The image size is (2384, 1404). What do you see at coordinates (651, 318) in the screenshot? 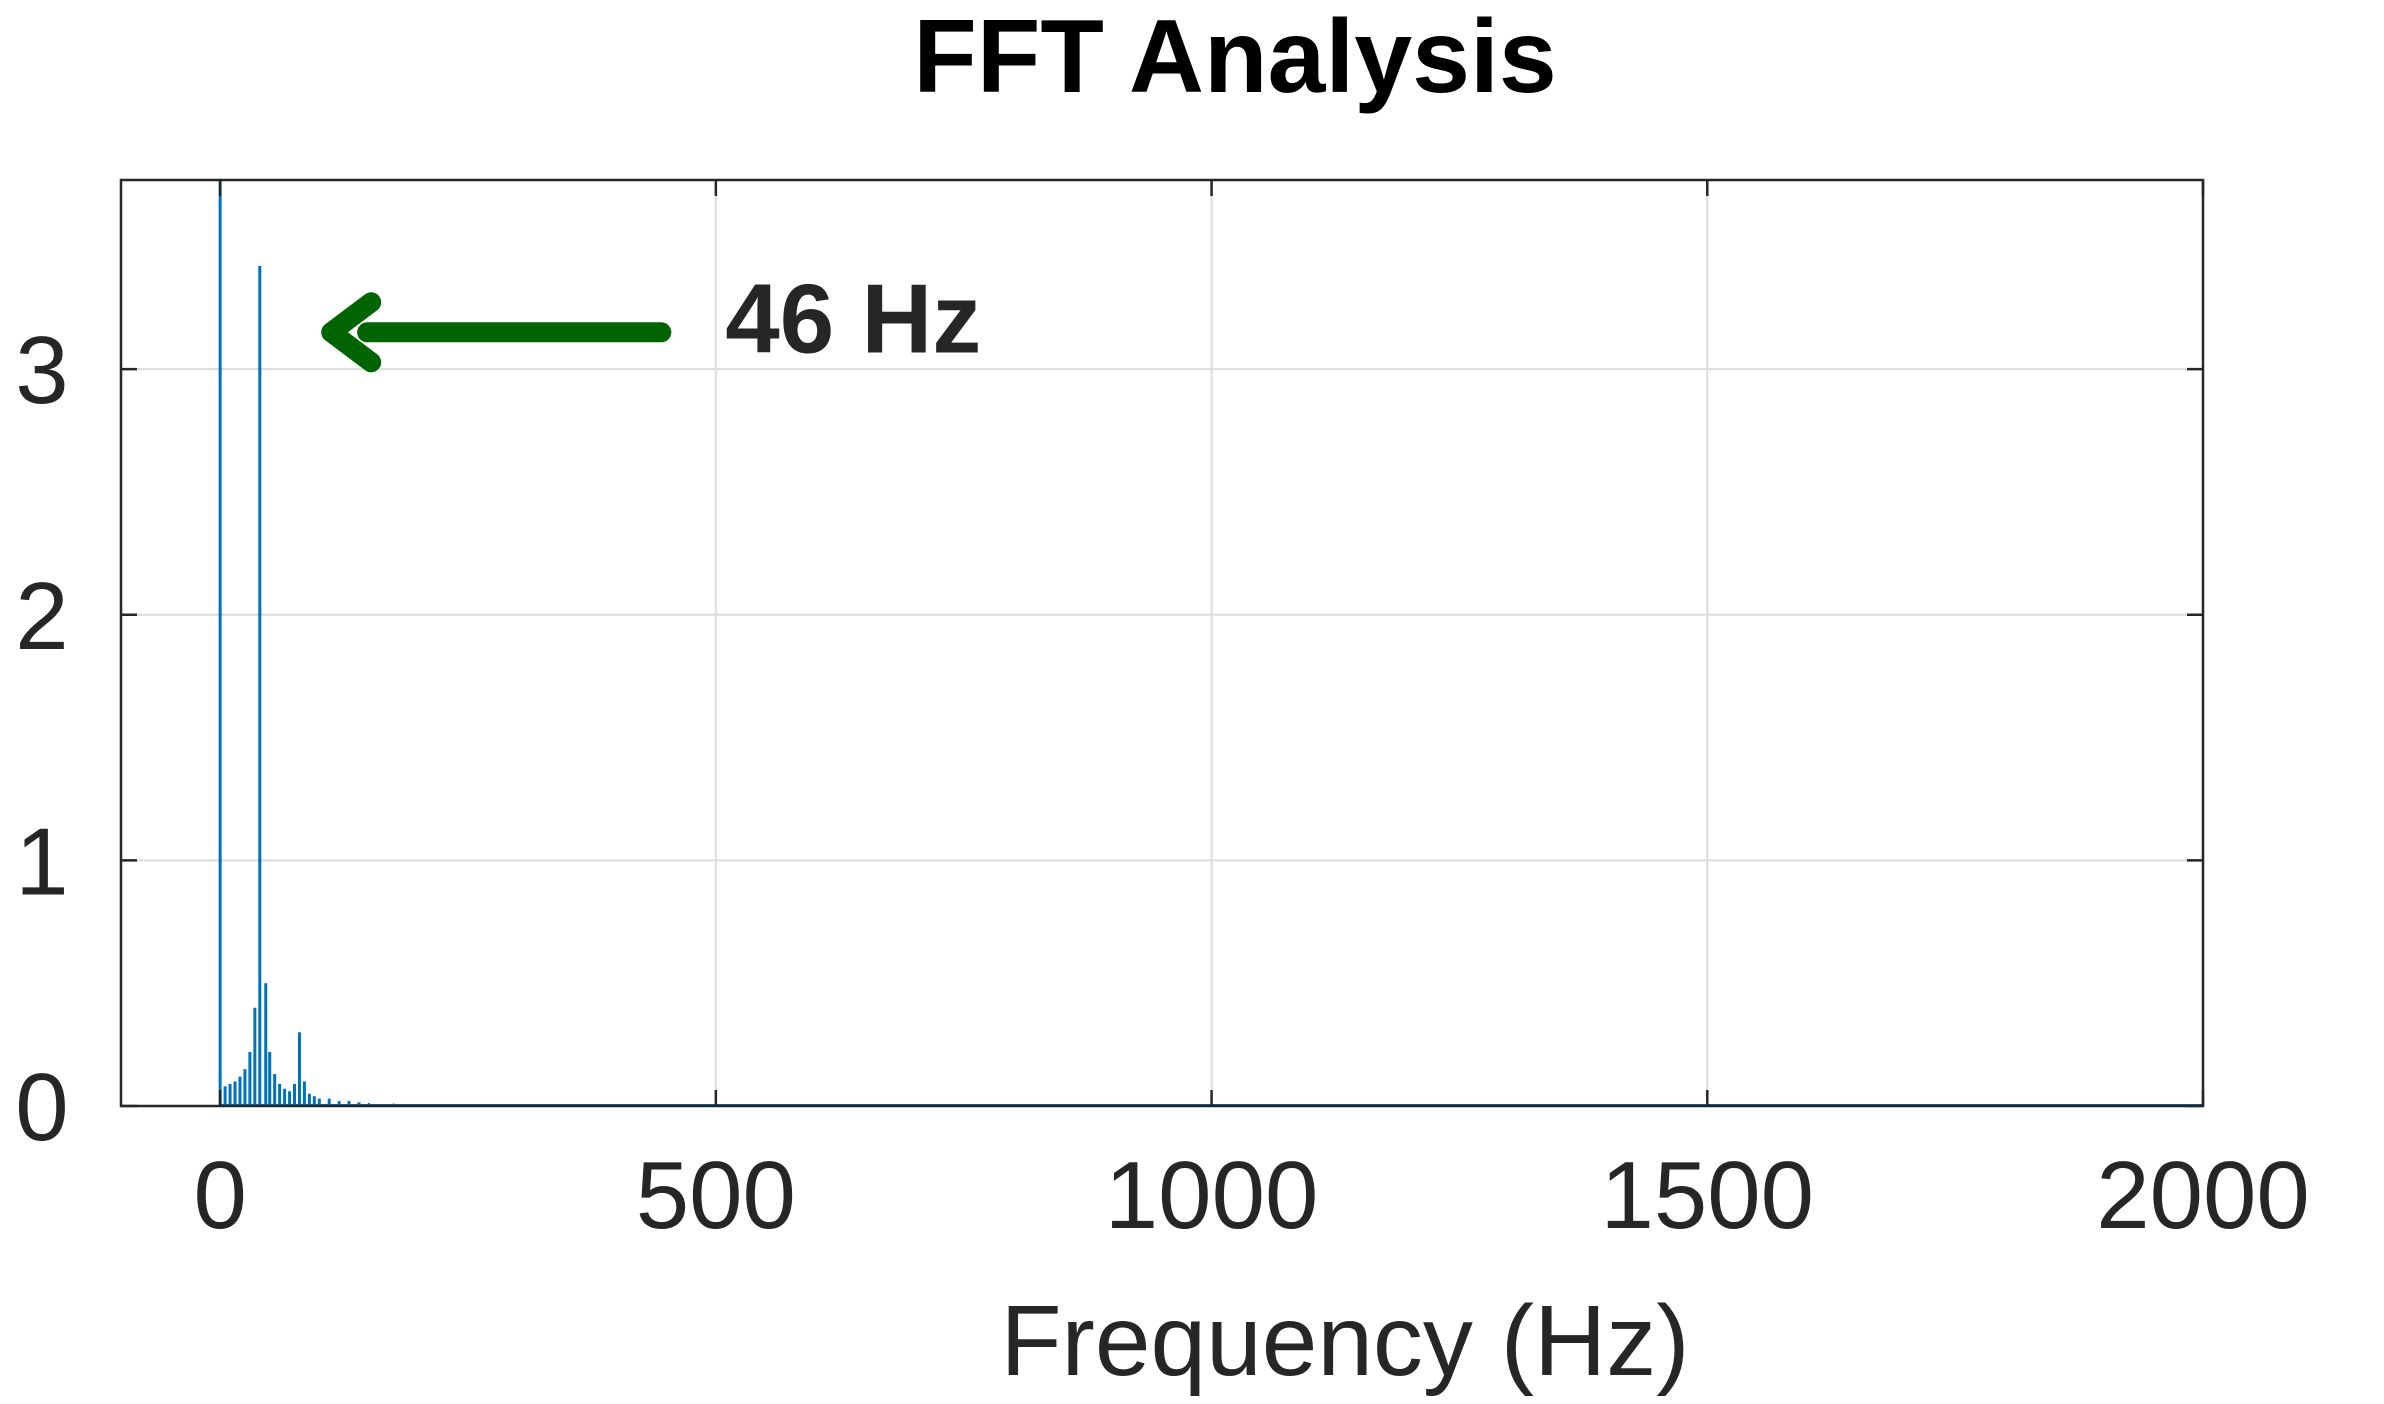
I see `peak-annotation: 46 Hz` at bounding box center [651, 318].